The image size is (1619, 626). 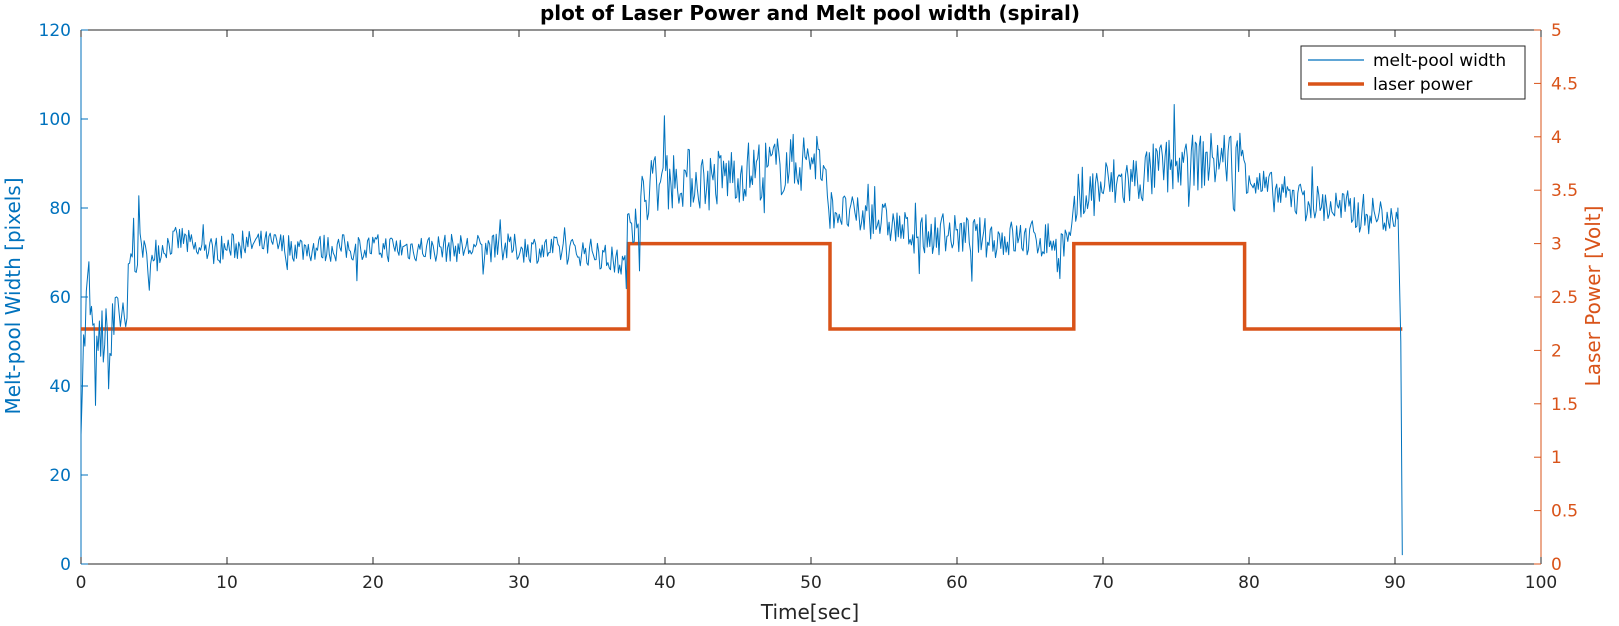 I want to click on right-y-tick-label: 2, so click(x=1556, y=351).